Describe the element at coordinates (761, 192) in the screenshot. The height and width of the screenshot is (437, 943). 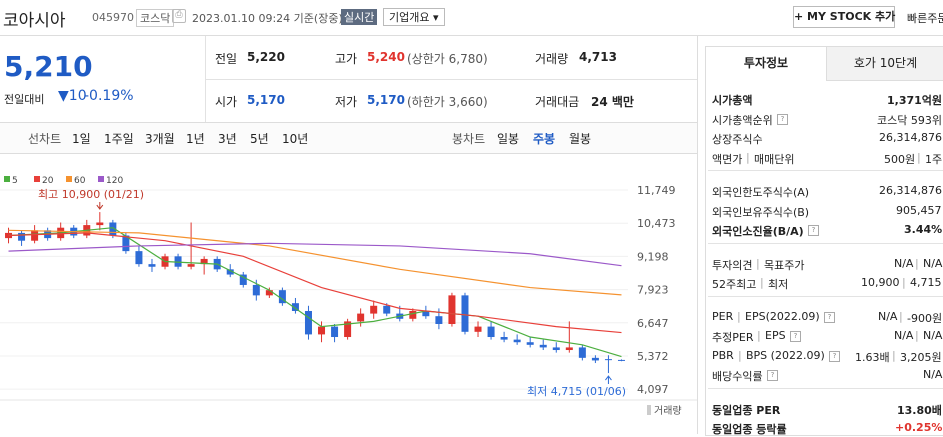
I see `row-label: 외국인한도주식수(A)` at that location.